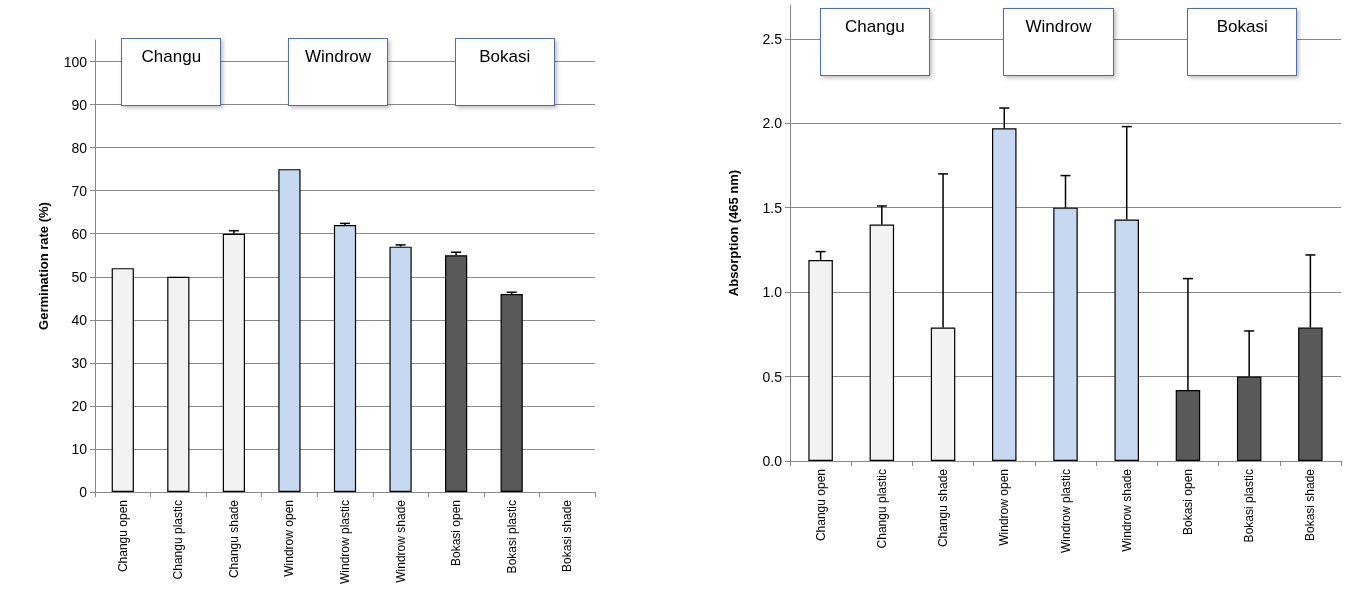 The image size is (1351, 613). Describe the element at coordinates (79, 147) in the screenshot. I see `y-tick-label: 80` at that location.